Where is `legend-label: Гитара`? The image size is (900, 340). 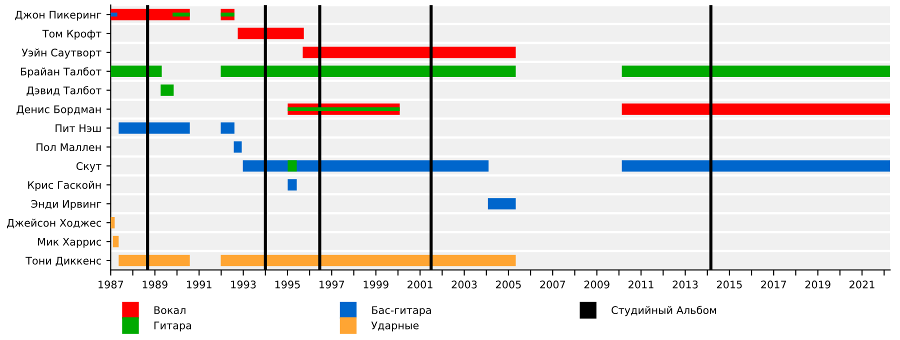 legend-label: Гитара is located at coordinates (173, 327).